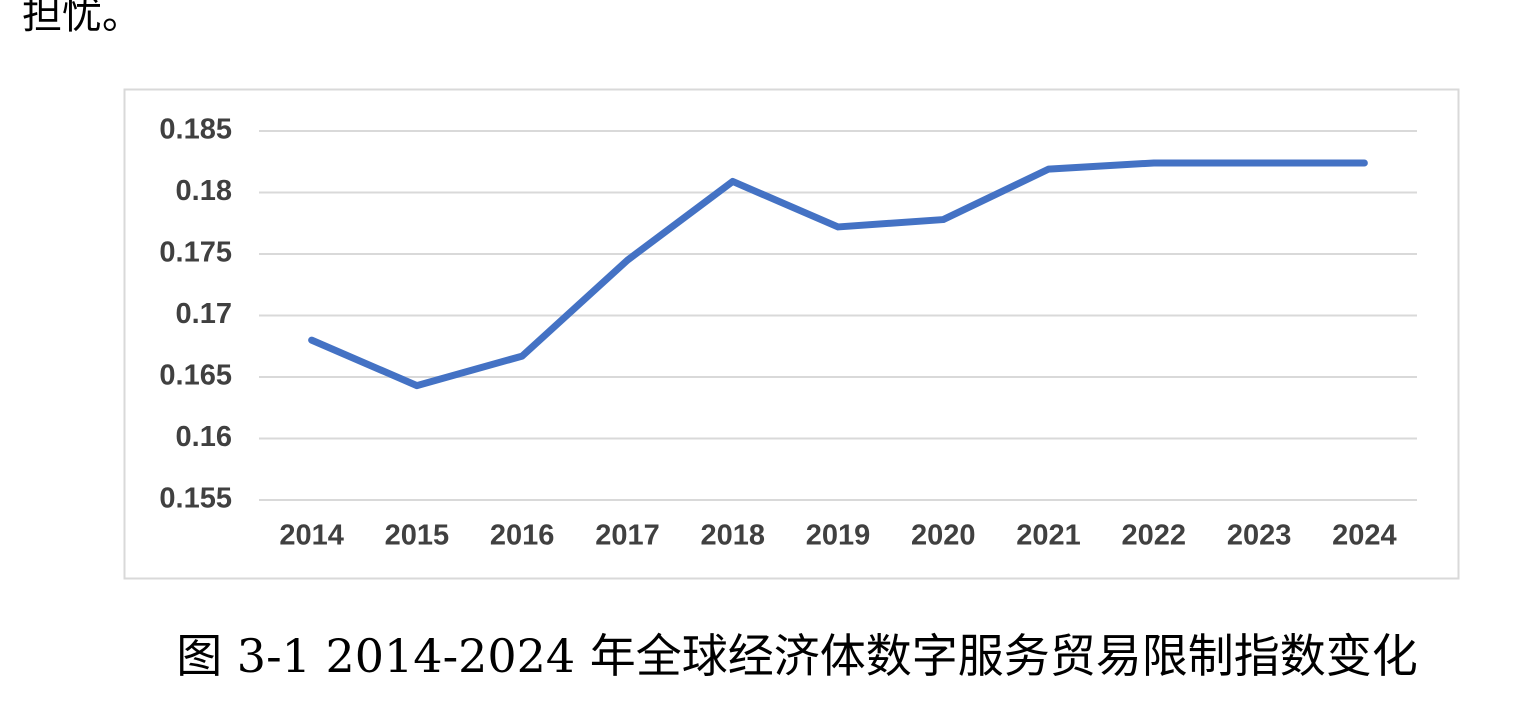 The image size is (1526, 714). I want to click on x-tick-label: 2021, so click(1048, 536).